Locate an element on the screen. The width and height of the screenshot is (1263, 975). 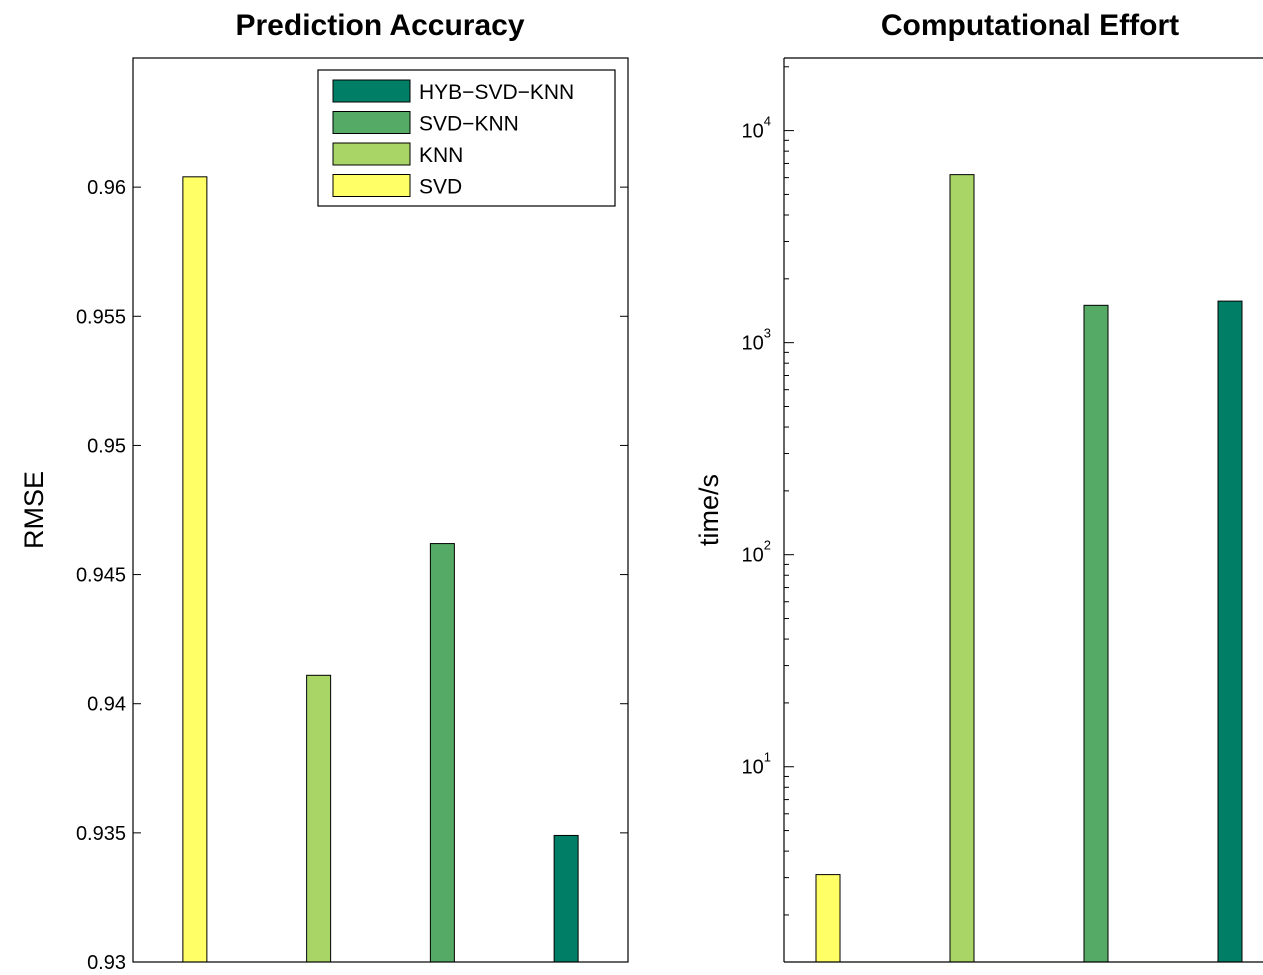
y-tick-label: 10² is located at coordinates (756, 552).